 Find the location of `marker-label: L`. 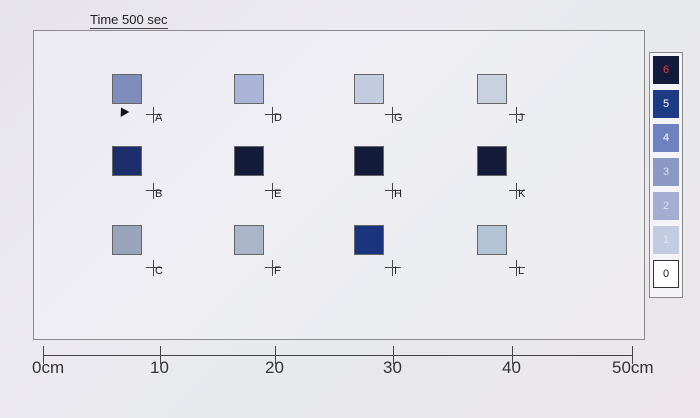

marker-label: L is located at coordinates (521, 271).